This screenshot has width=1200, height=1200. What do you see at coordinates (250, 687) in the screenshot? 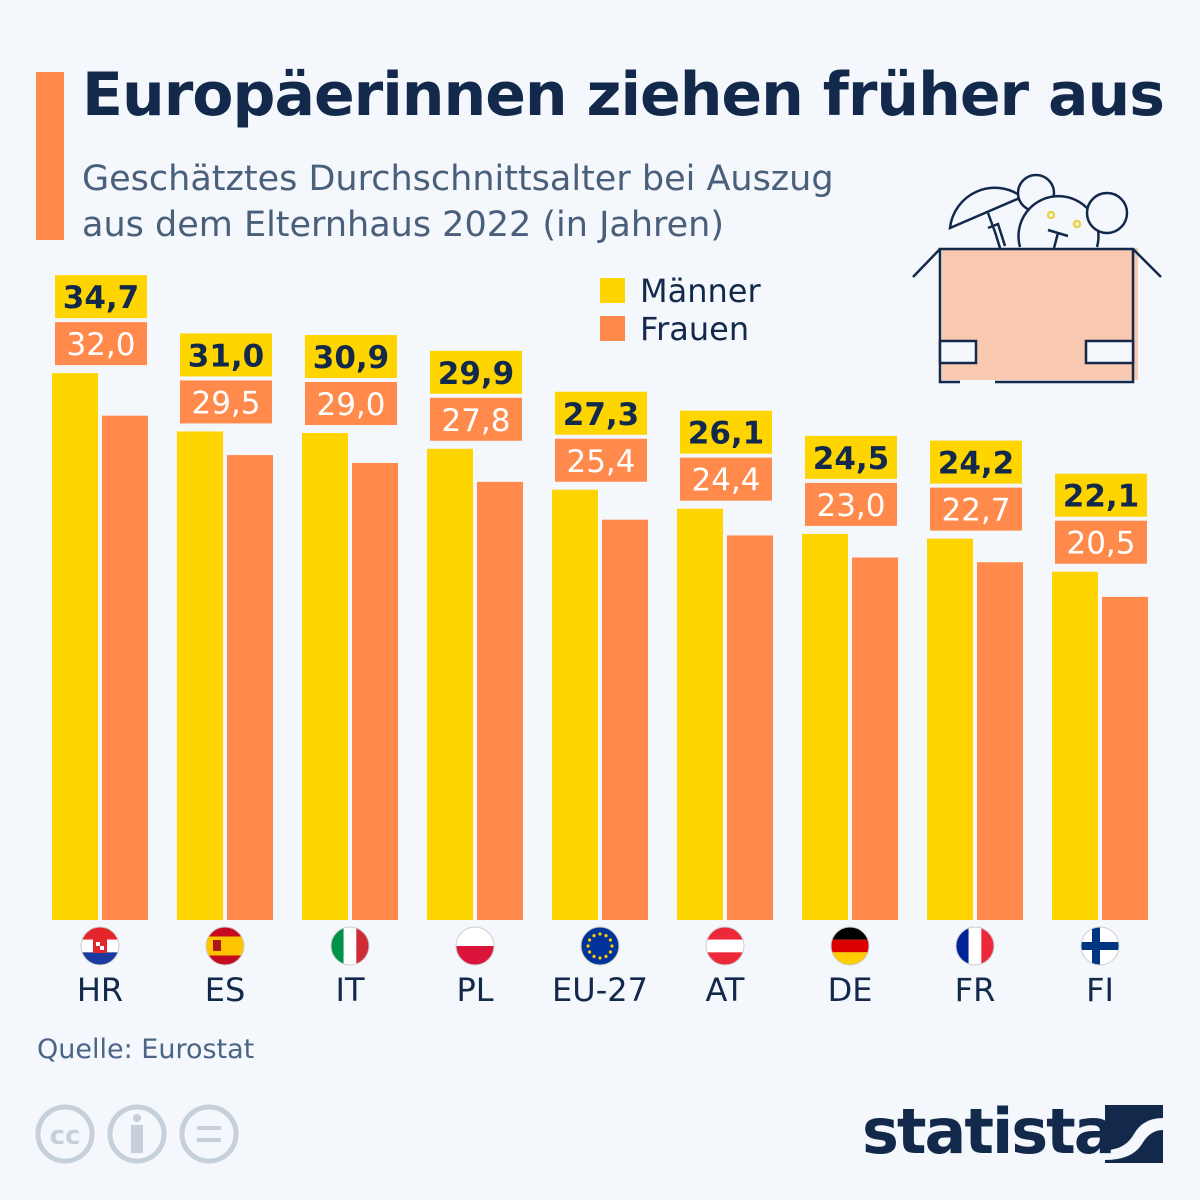
I see `bar-frauen-es` at bounding box center [250, 687].